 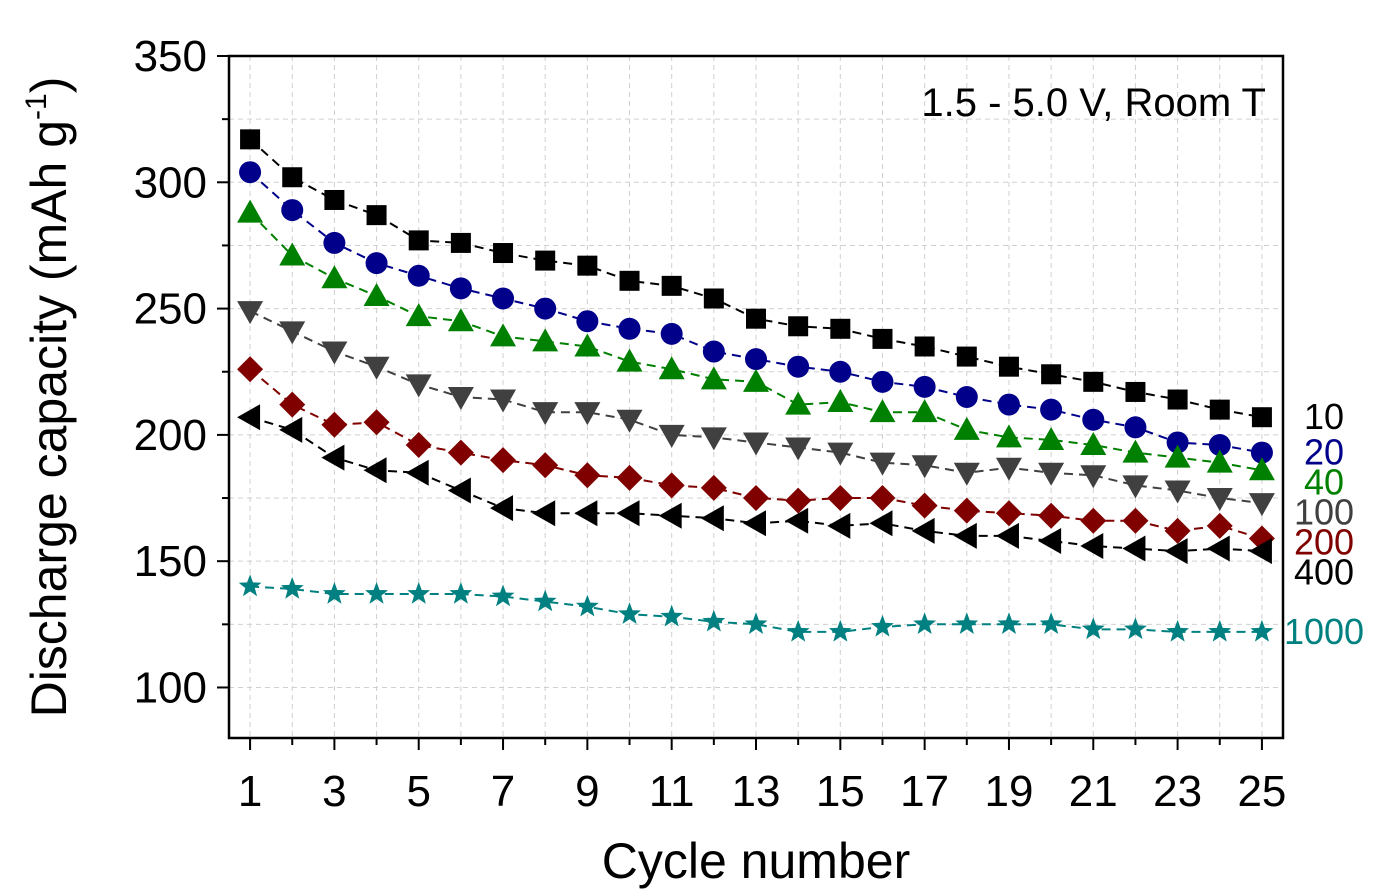 What do you see at coordinates (334, 791) in the screenshot?
I see `x-tick-label: 3` at bounding box center [334, 791].